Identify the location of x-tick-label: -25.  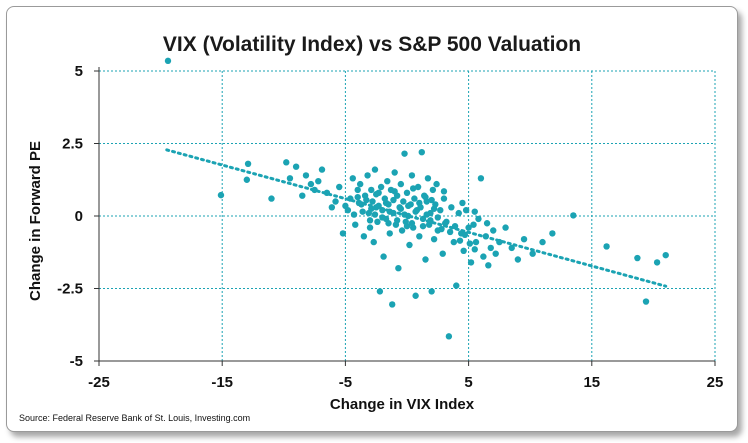
(99, 382).